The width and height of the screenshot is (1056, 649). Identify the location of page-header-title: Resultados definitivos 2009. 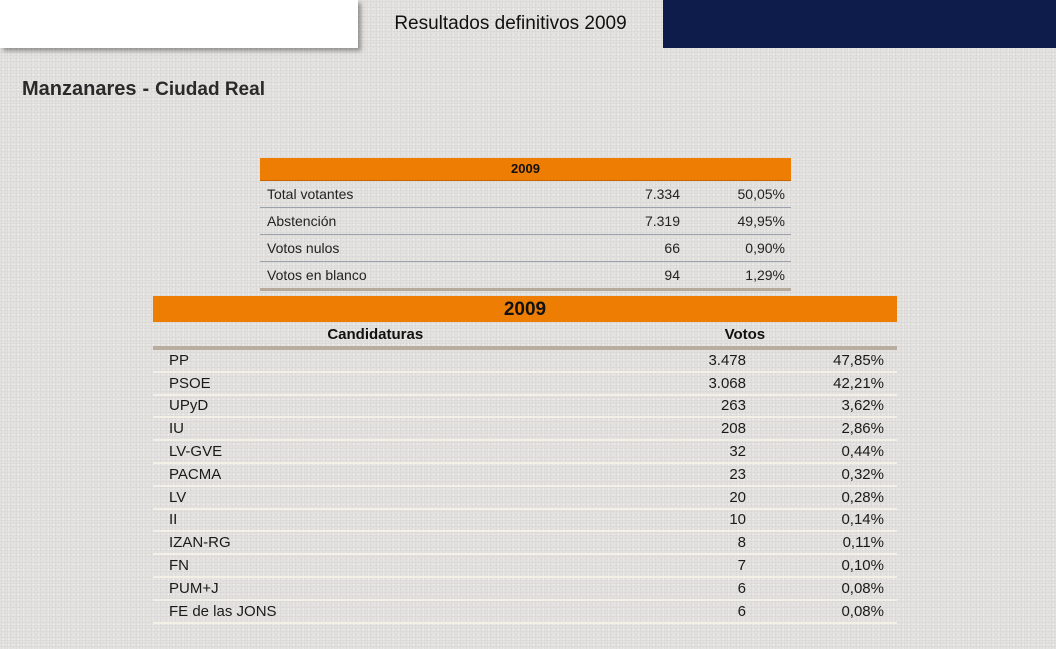
(510, 23).